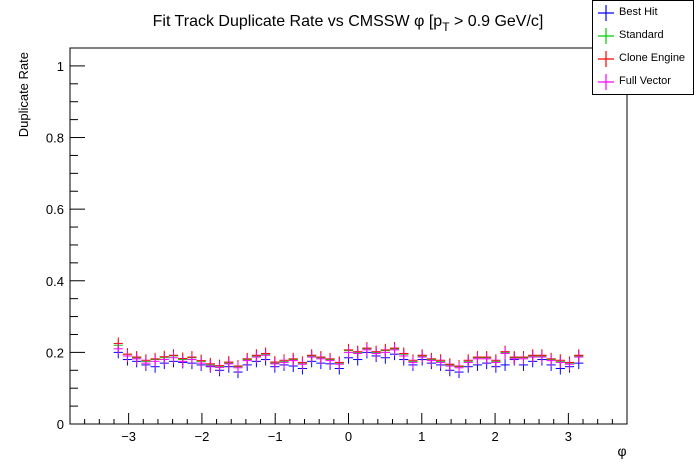 The width and height of the screenshot is (696, 472). Describe the element at coordinates (421, 436) in the screenshot. I see `x-tick-label: 1` at that location.